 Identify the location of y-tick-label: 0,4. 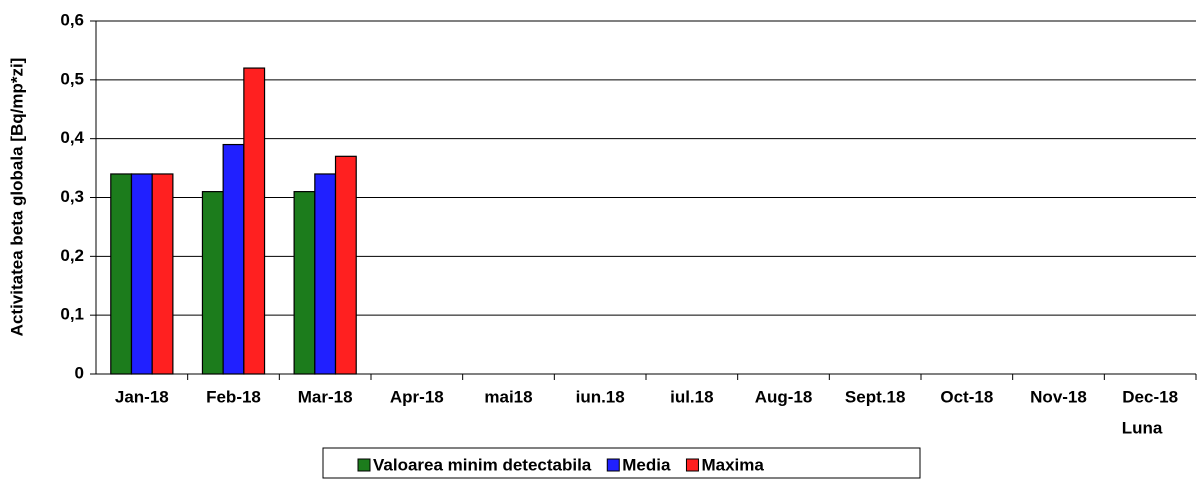
(72, 137).